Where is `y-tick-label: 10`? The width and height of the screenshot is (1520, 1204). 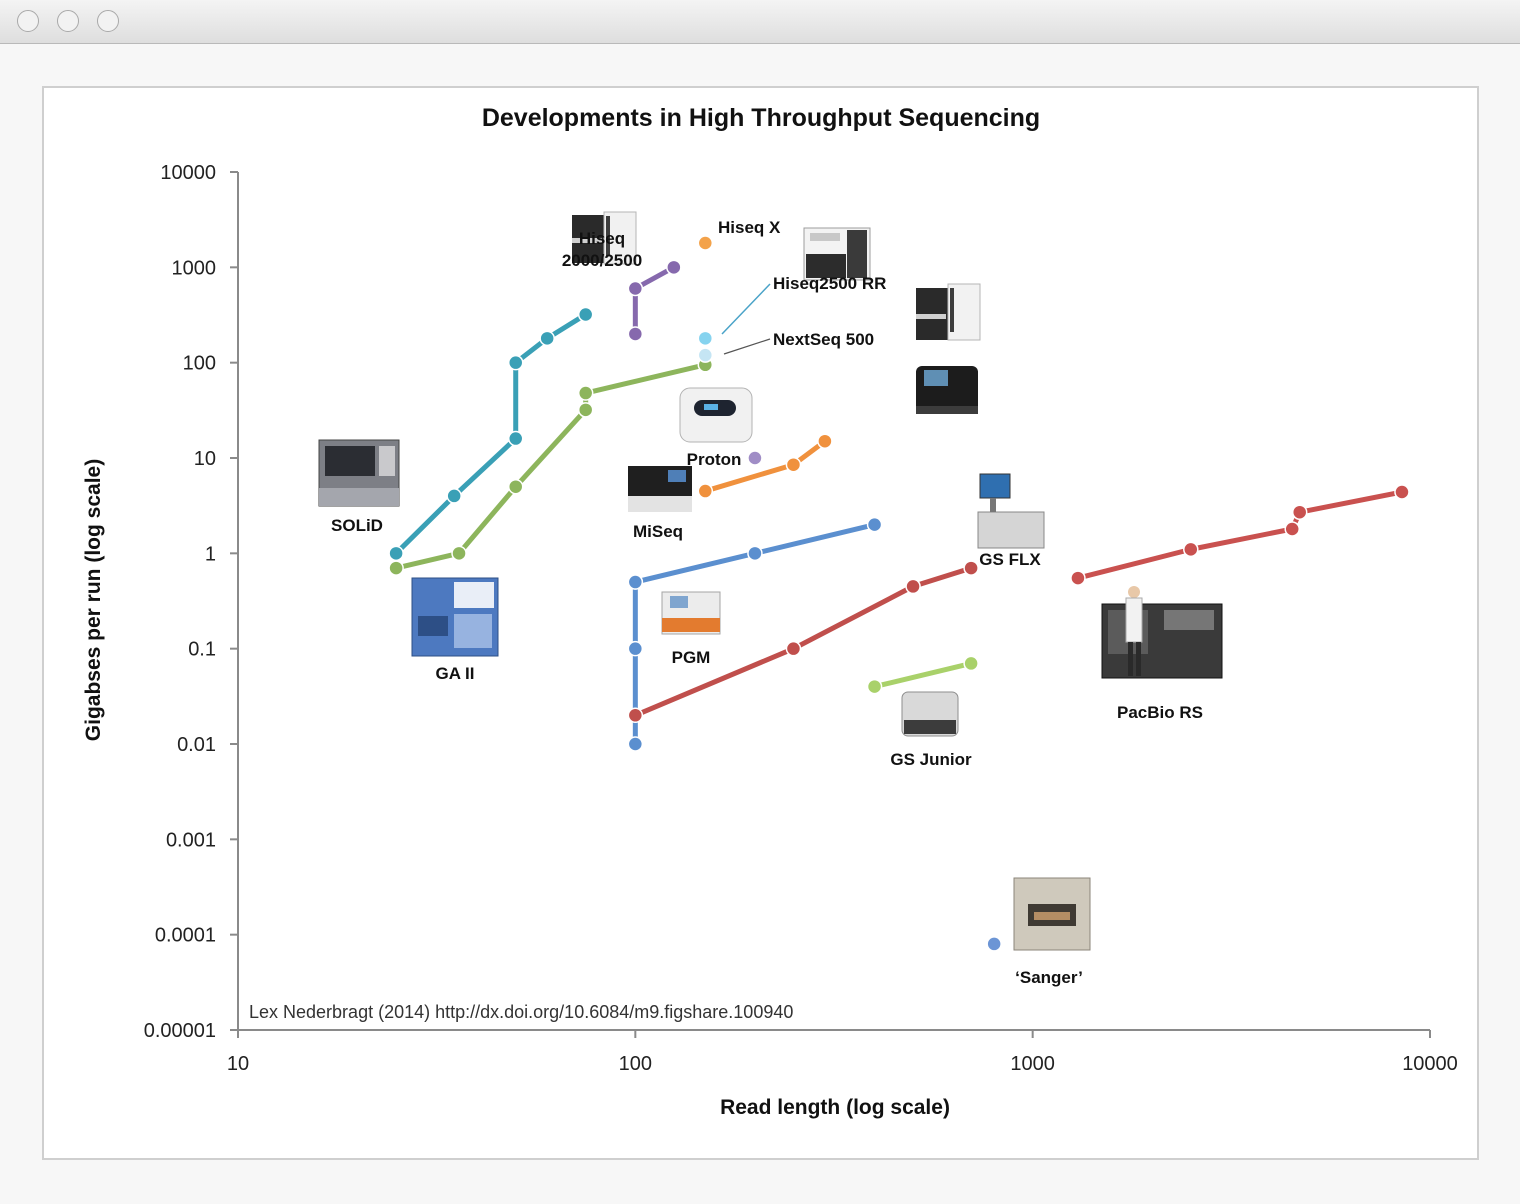
y-tick-label: 10 is located at coordinates (205, 459).